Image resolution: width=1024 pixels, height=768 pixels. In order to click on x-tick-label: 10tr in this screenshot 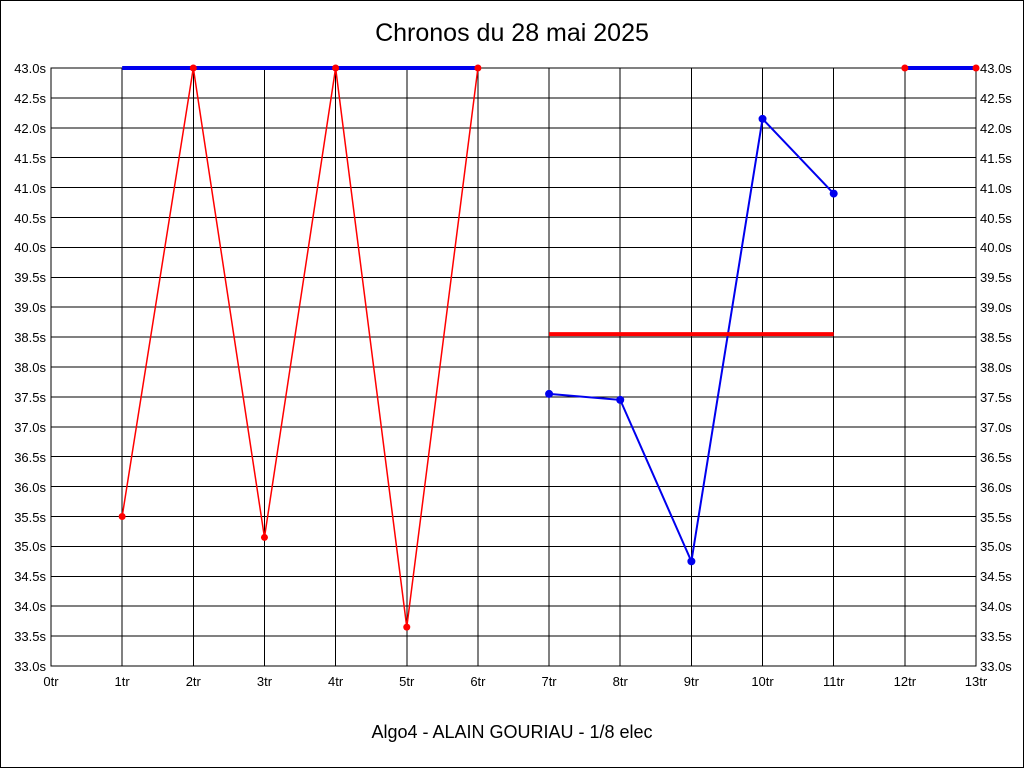, I will do `click(762, 681)`.